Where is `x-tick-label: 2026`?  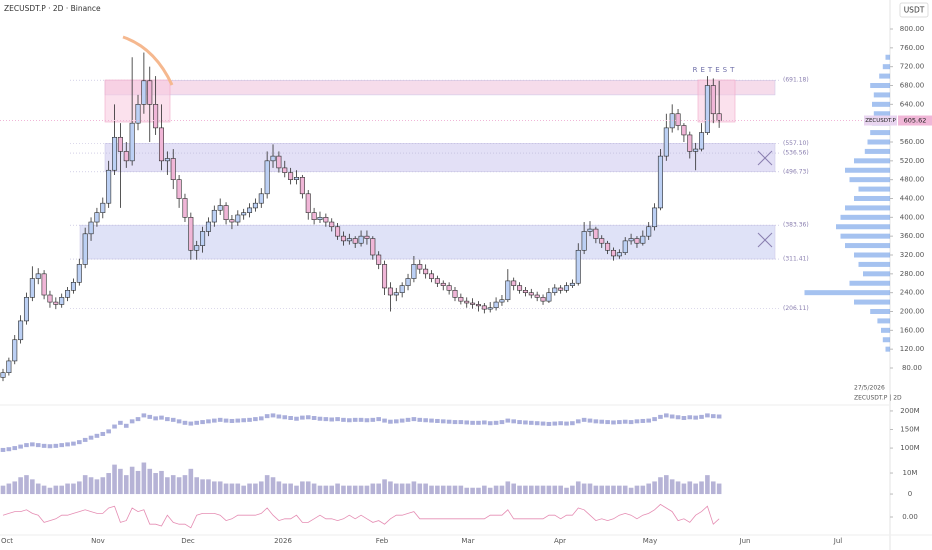
x-tick-label: 2026 is located at coordinates (283, 541).